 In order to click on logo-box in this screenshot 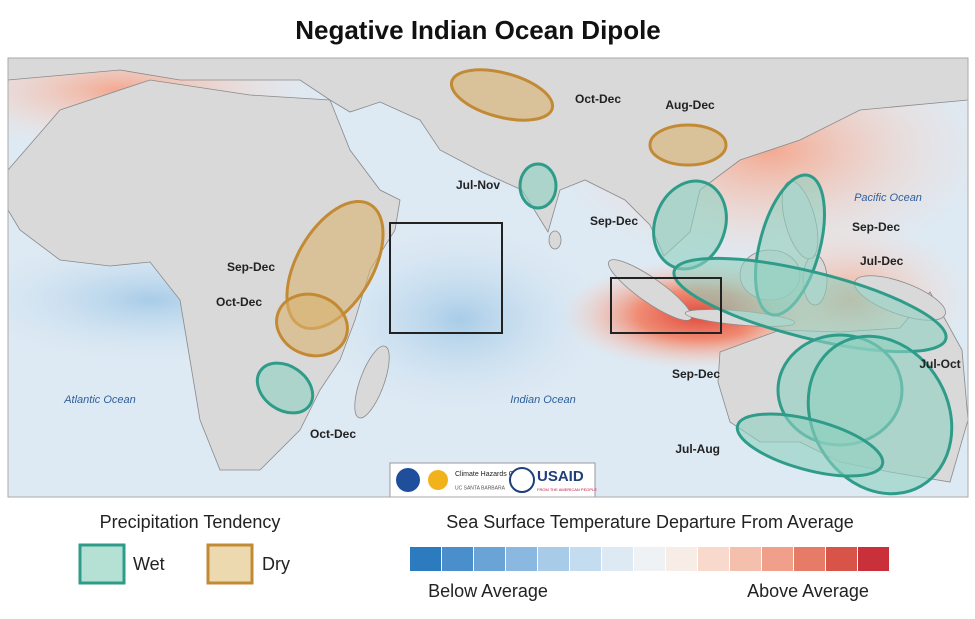, I will do `click(492, 479)`.